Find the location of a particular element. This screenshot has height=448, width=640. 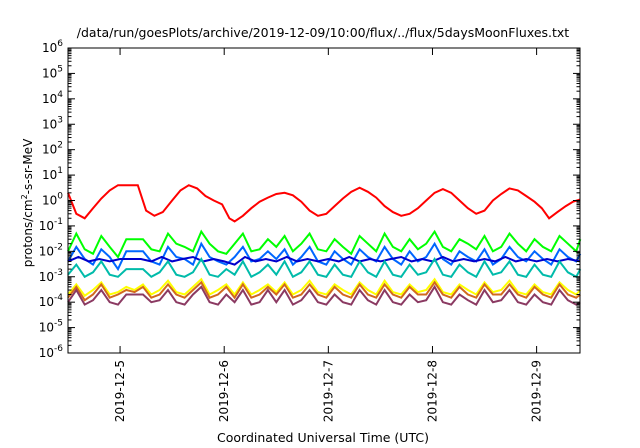

y-tick-label: 10⁻⁴ is located at coordinates (51, 301).